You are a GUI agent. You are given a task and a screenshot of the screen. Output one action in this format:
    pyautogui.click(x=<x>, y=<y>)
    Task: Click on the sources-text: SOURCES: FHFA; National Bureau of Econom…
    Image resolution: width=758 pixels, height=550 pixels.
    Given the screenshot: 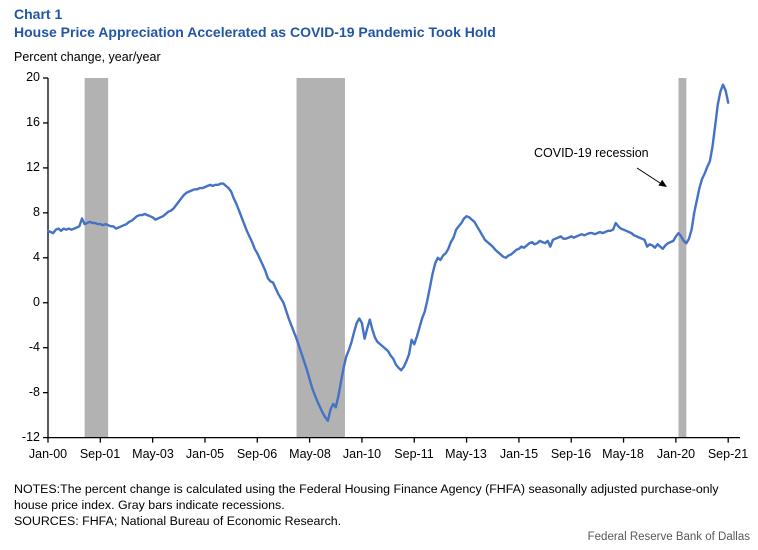 What is the action you would take?
    pyautogui.click(x=178, y=521)
    